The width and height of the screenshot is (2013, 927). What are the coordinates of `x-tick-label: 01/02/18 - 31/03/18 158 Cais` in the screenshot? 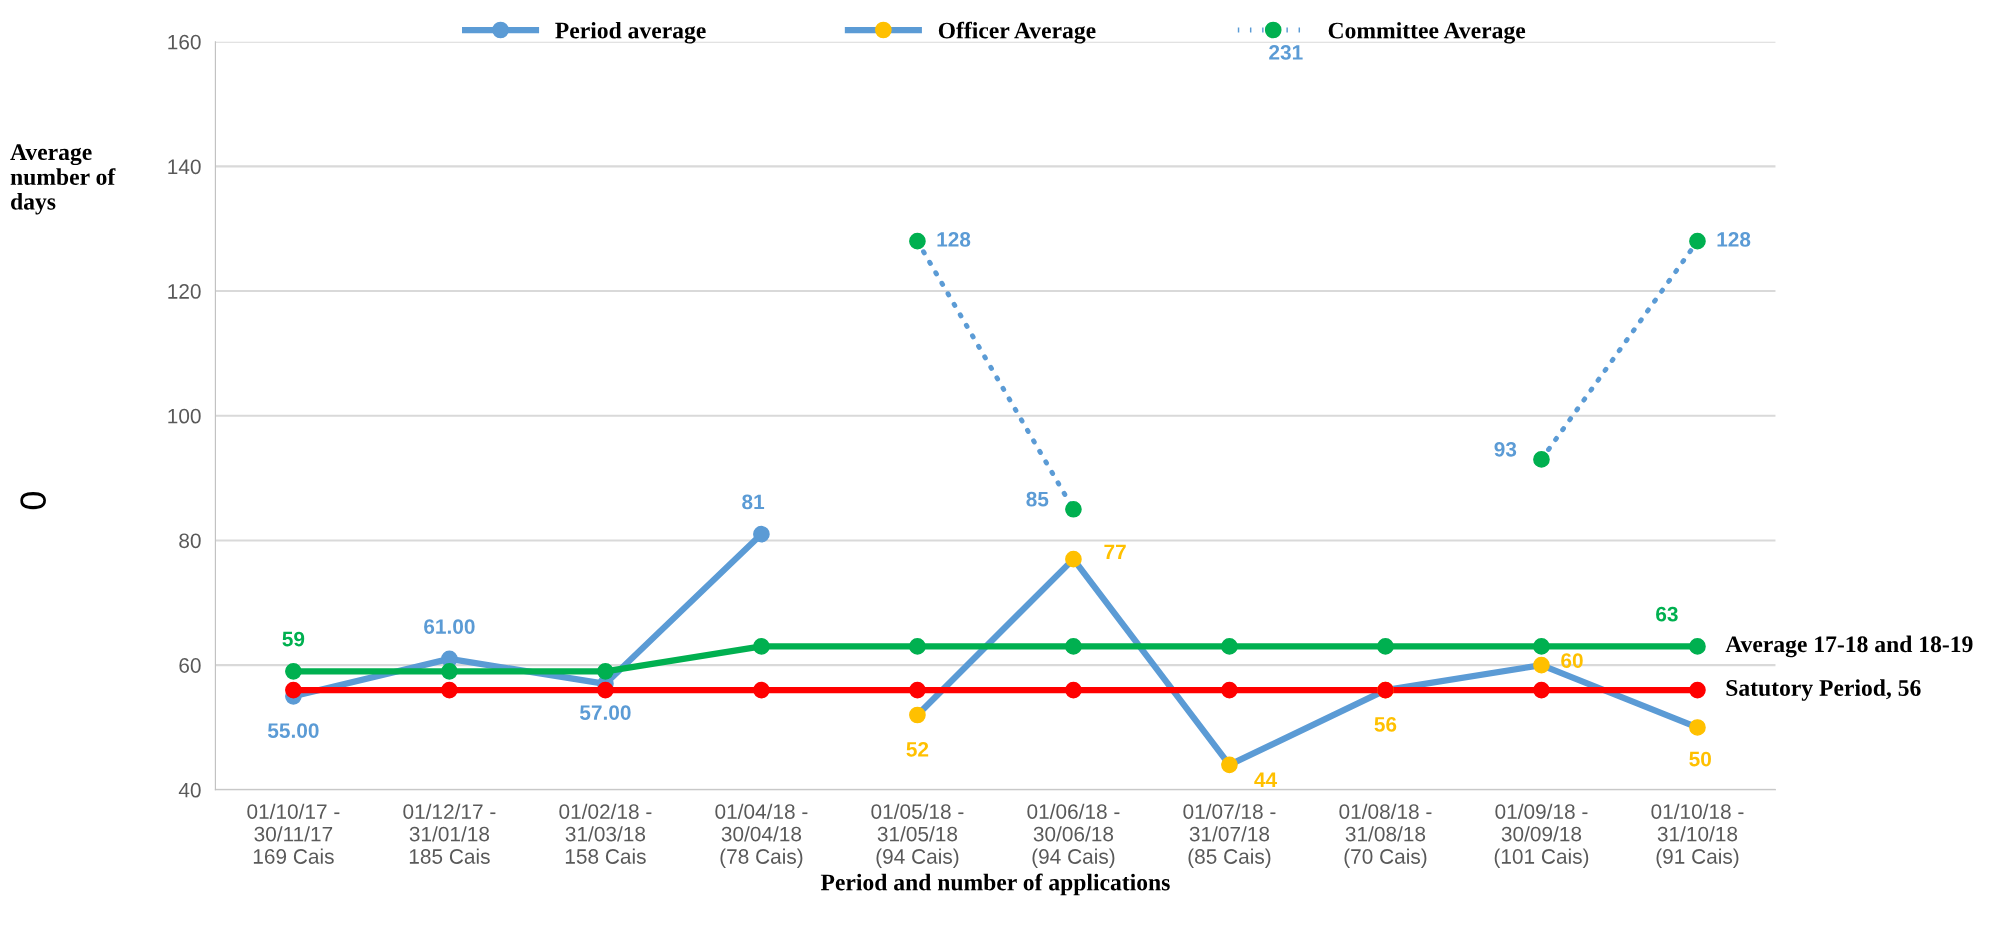 It's located at (605, 833).